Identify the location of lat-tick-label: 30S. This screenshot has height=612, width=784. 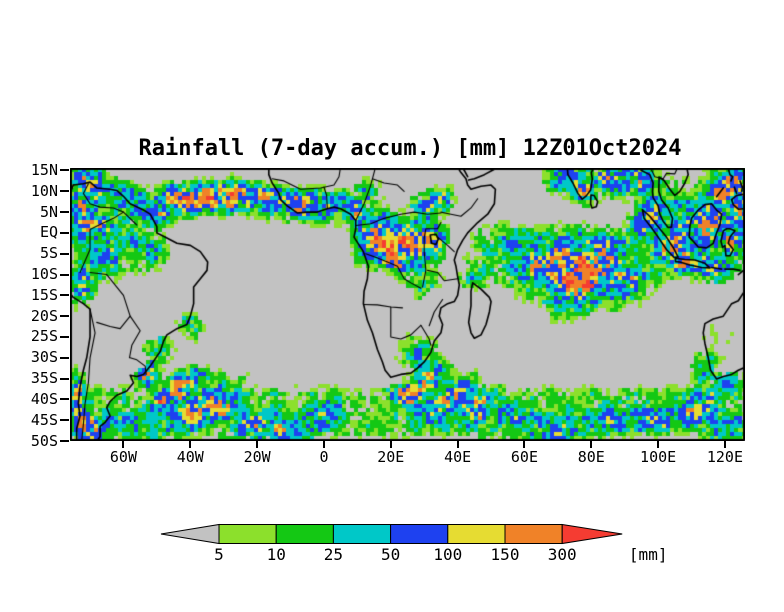
(44, 357).